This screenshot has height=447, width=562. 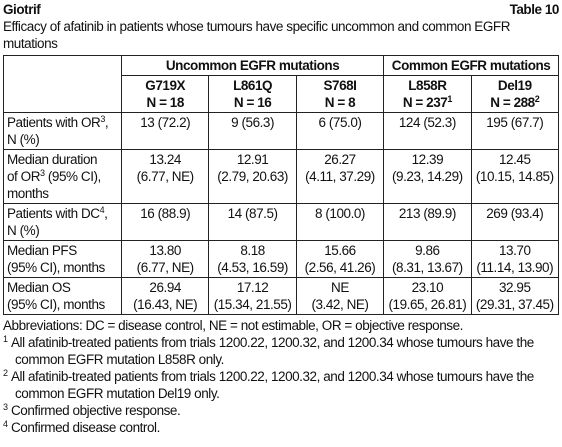 What do you see at coordinates (165, 213) in the screenshot?
I see `cell-line: 16 (88.9)` at bounding box center [165, 213].